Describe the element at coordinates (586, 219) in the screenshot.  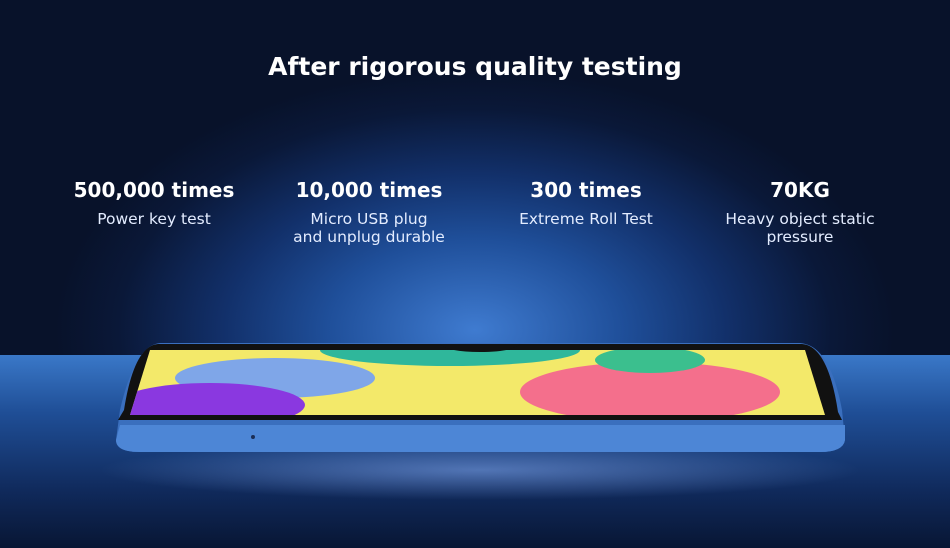
I see `stat-desc: Extreme Roll Test` at that location.